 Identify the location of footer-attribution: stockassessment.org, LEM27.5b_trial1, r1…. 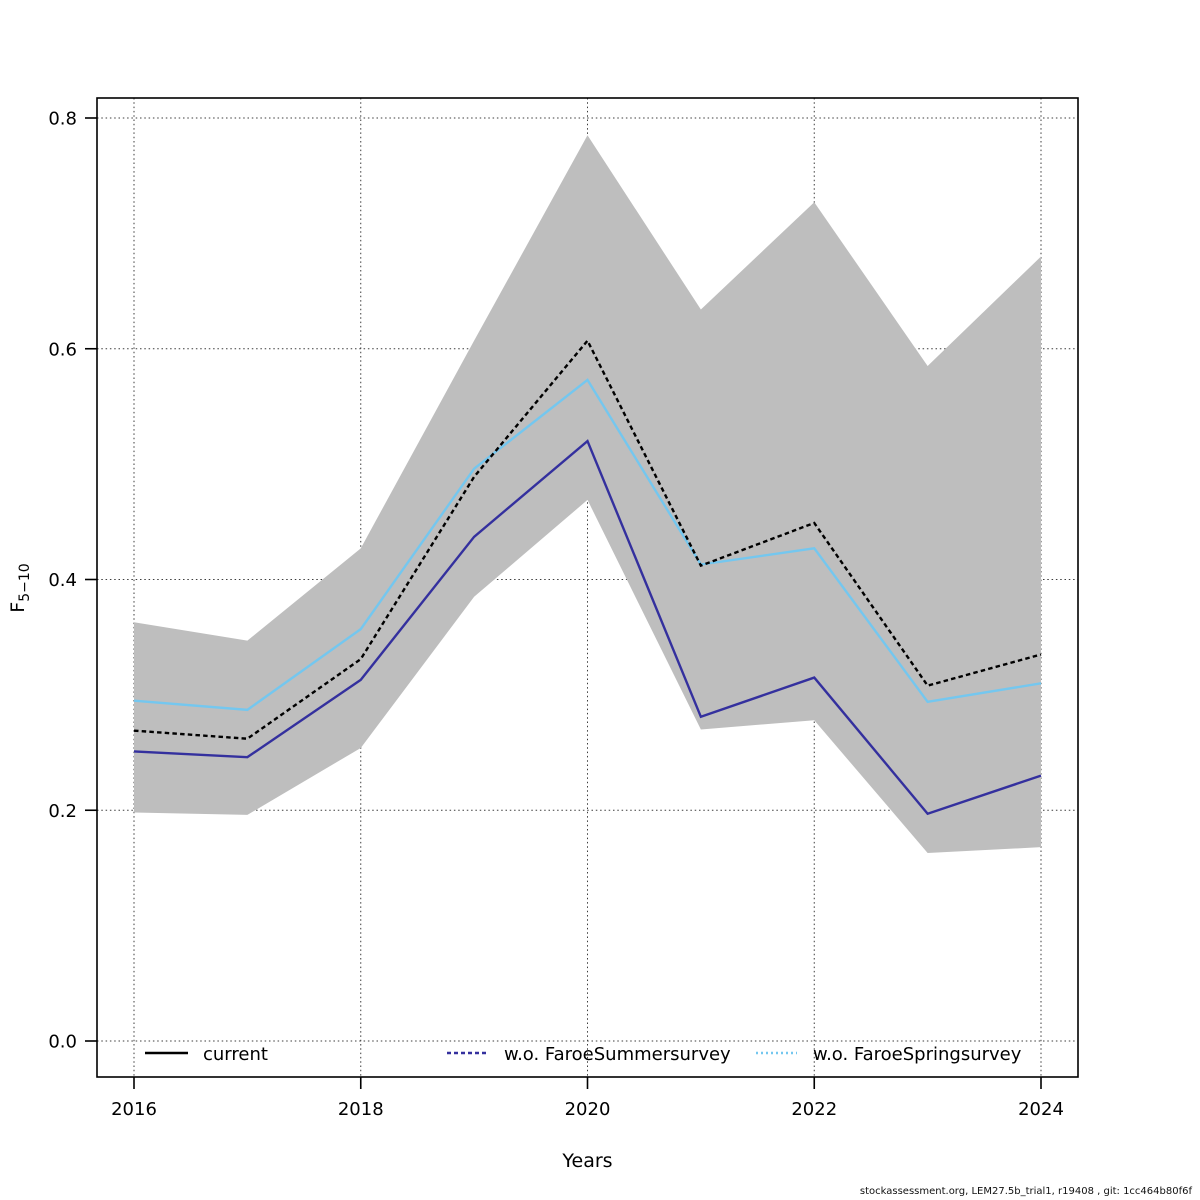
(1025, 1191).